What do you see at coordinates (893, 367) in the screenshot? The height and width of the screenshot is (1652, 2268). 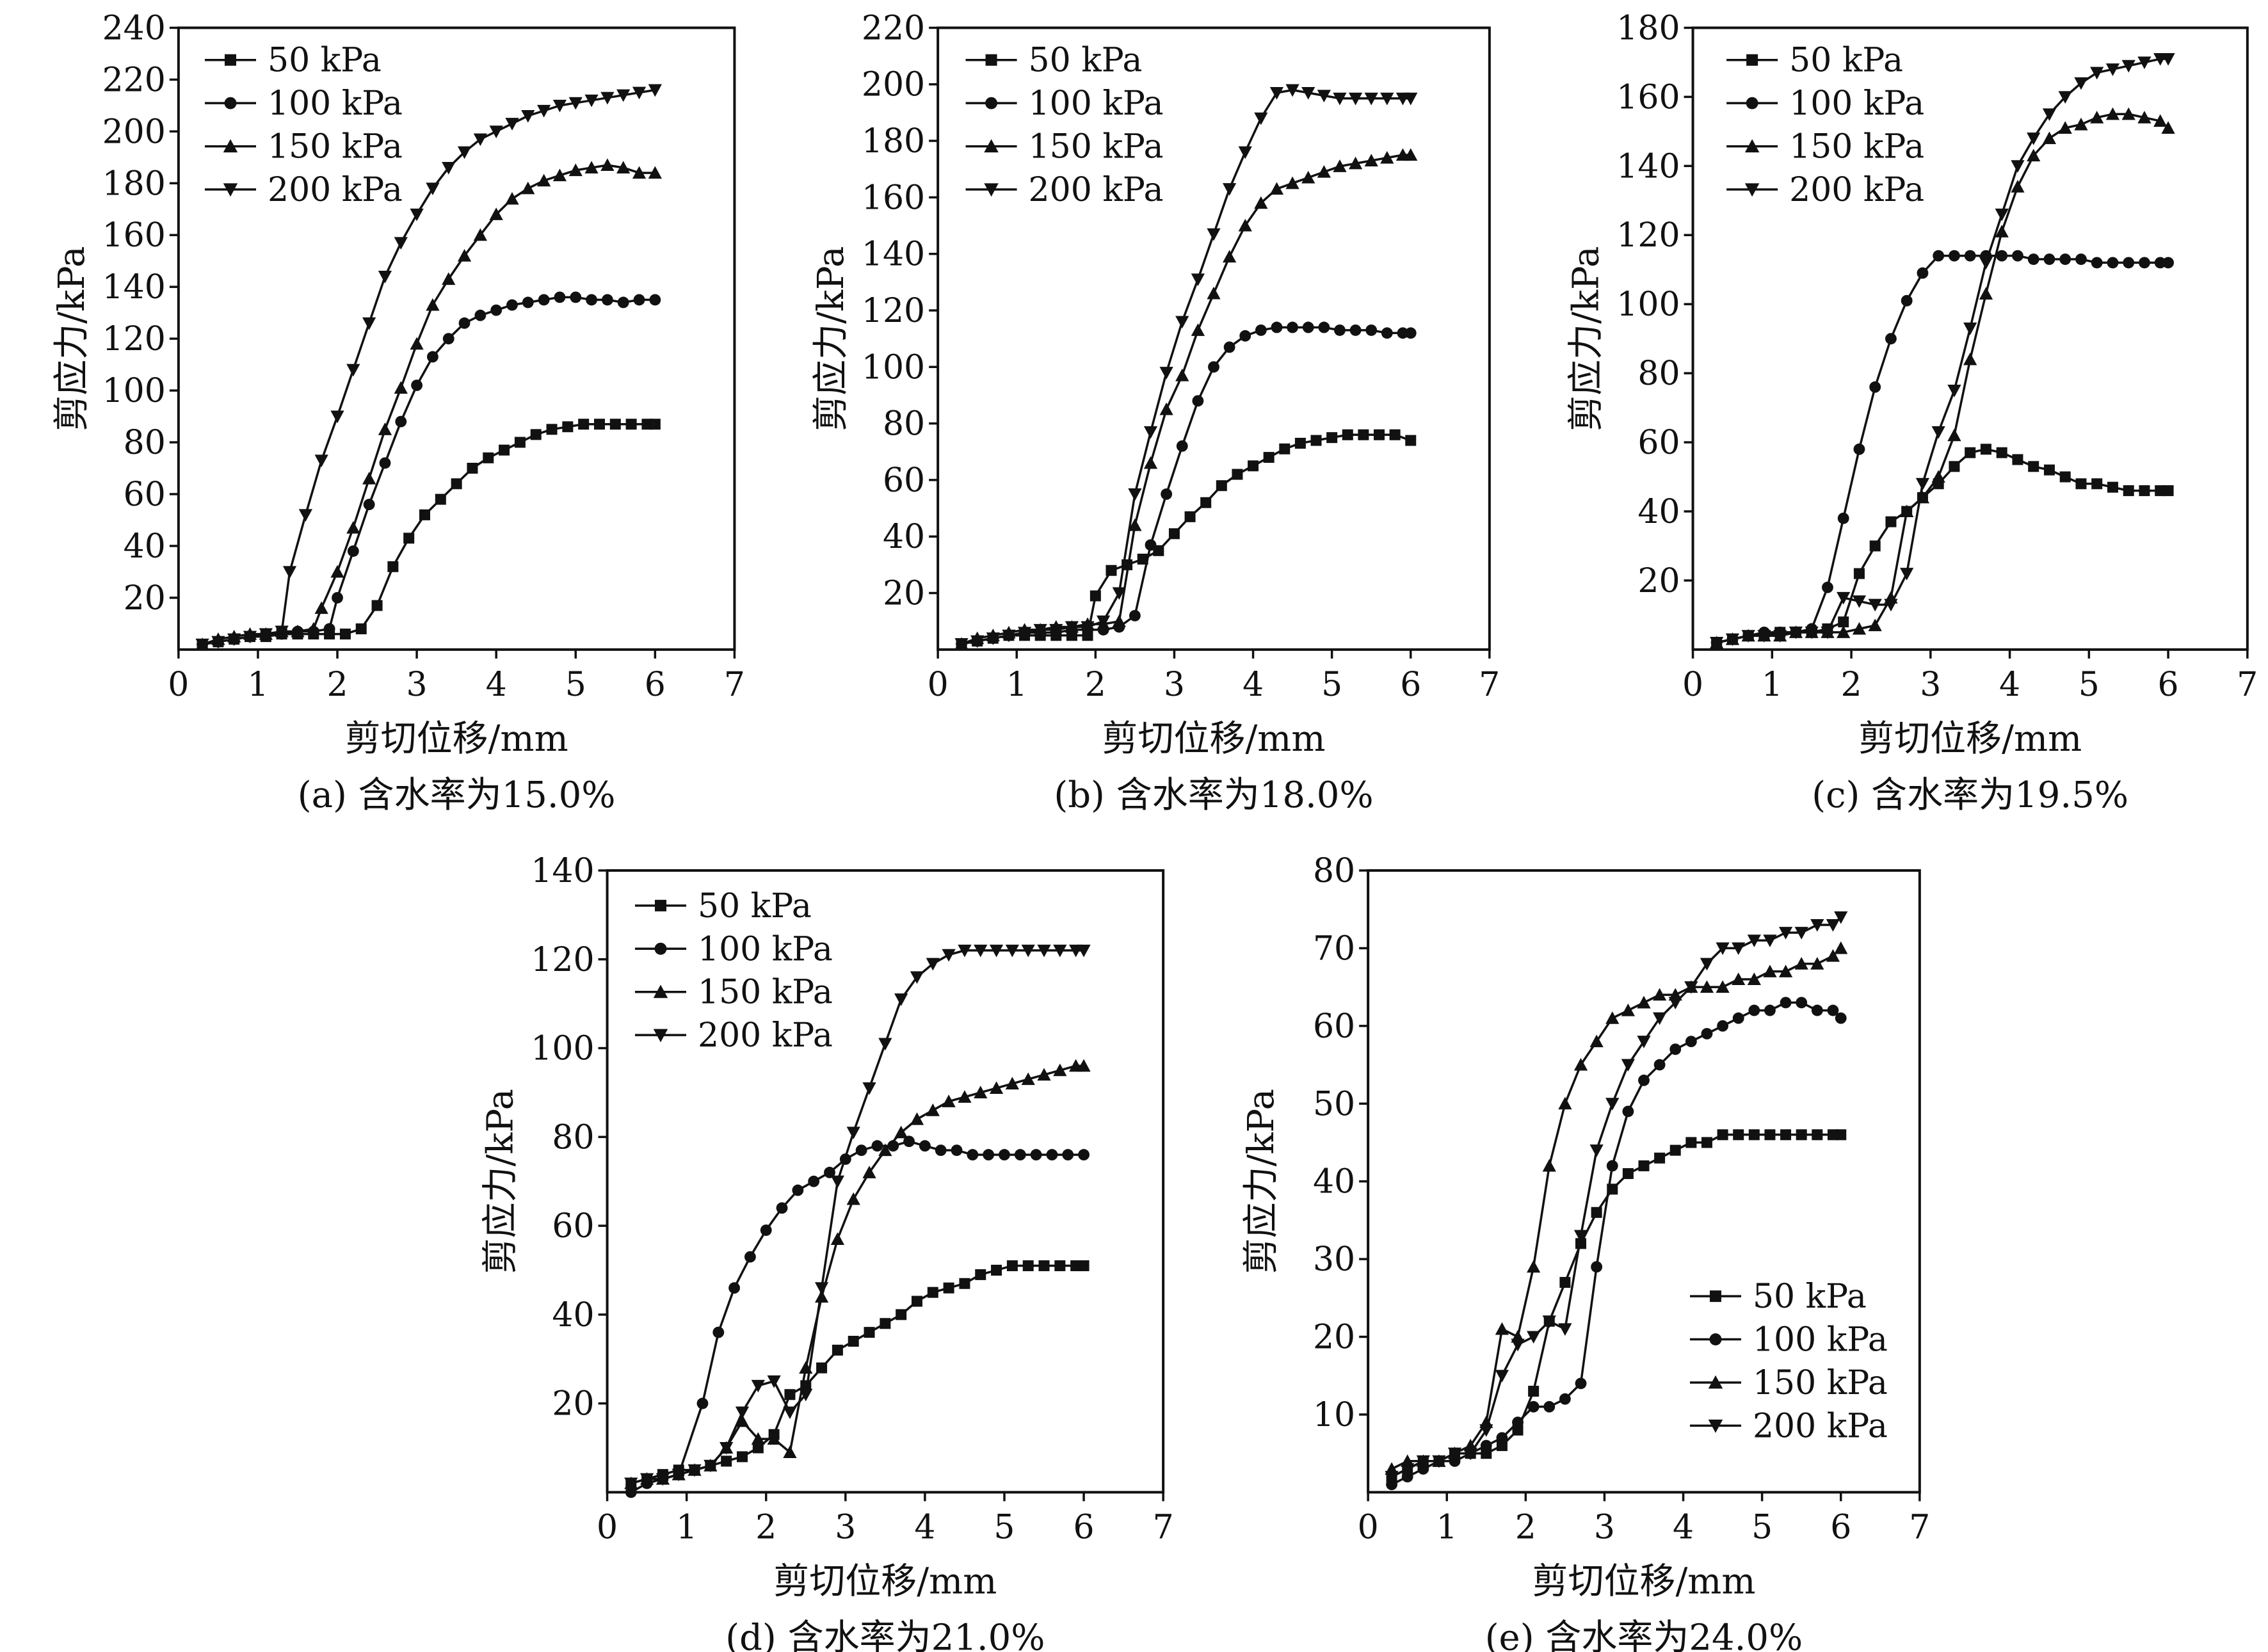 I see `y-tick-label: 100` at bounding box center [893, 367].